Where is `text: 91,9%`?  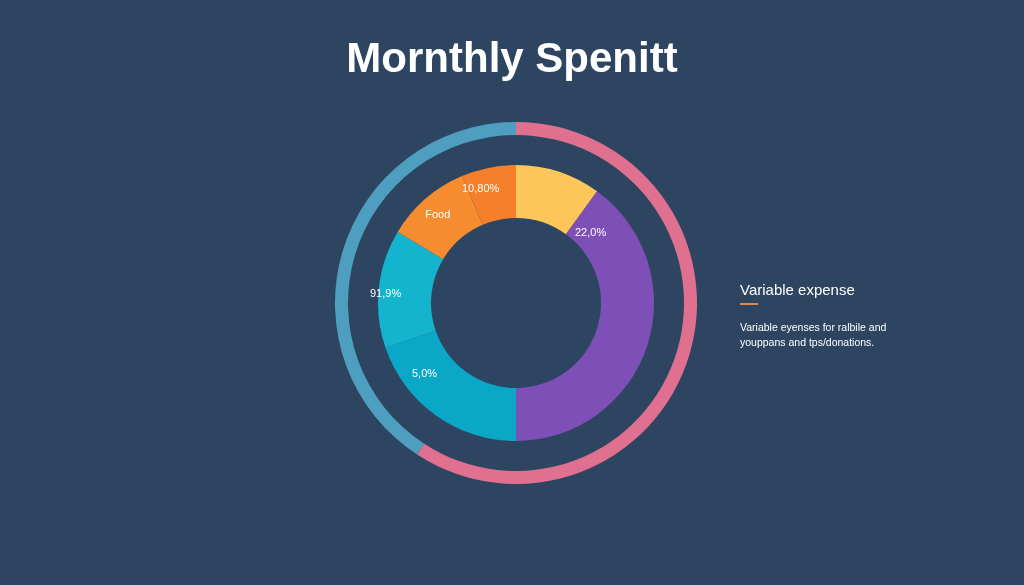
text: 91,9% is located at coordinates (386, 293).